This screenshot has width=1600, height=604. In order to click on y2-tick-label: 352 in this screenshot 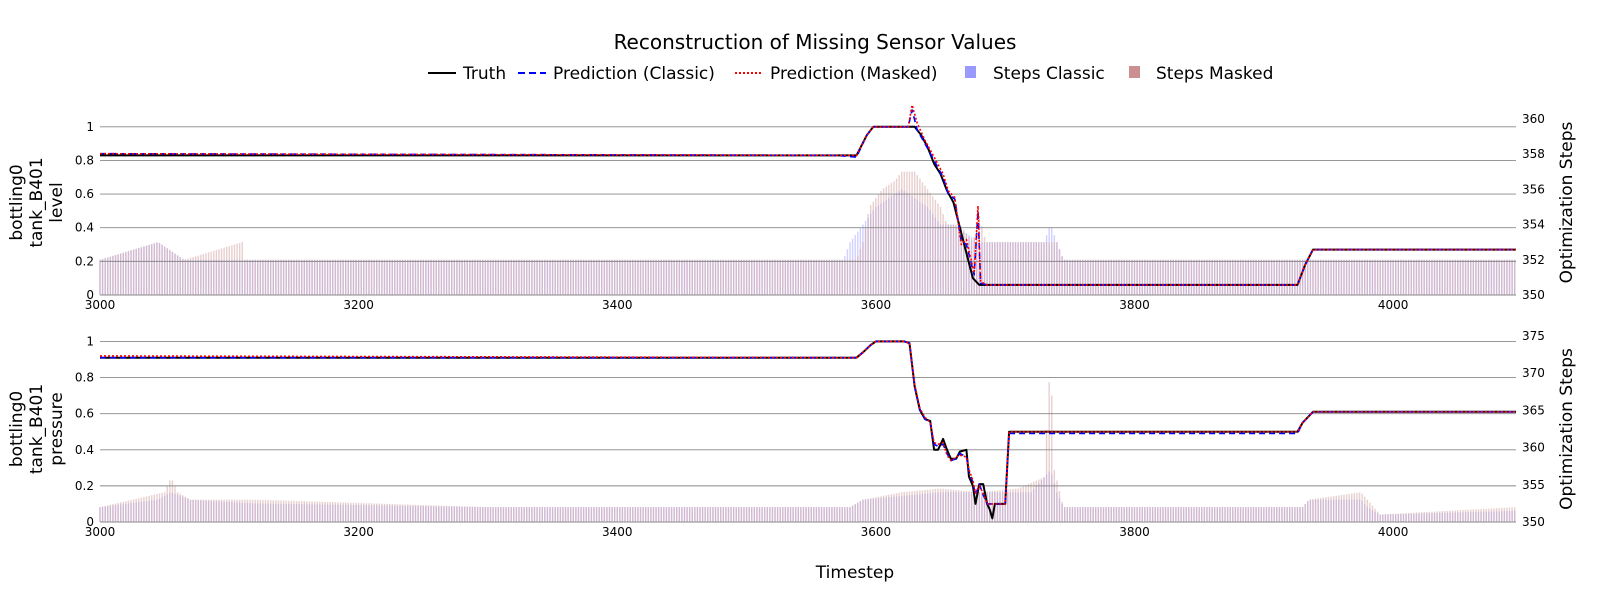, I will do `click(1533, 260)`.